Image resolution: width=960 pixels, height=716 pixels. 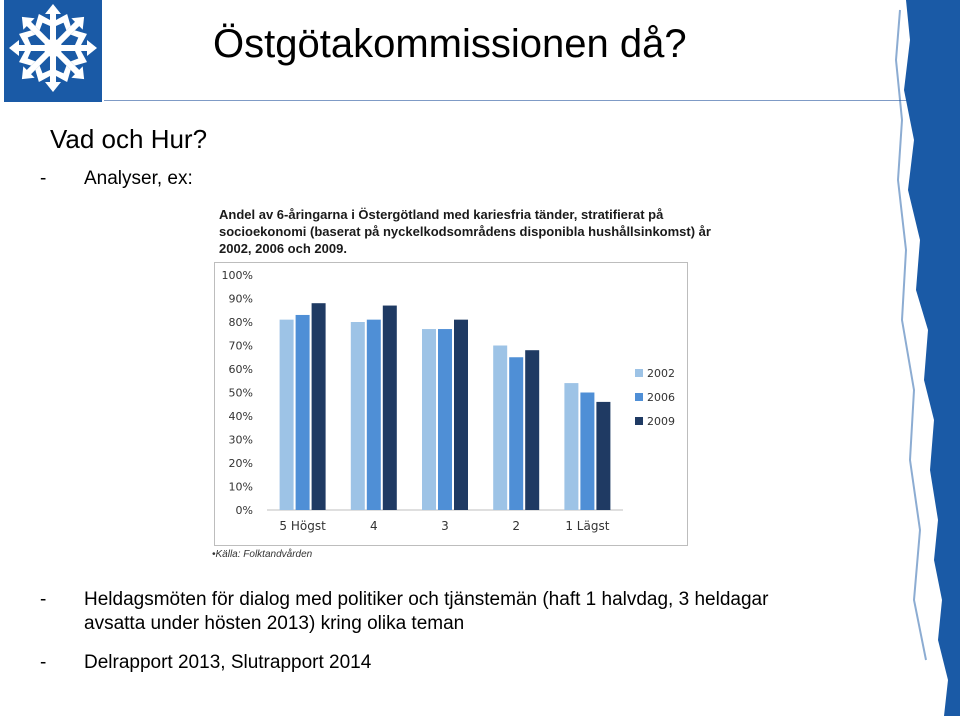 What do you see at coordinates (129, 139) in the screenshot?
I see `section-subheading: Vad och Hur?` at bounding box center [129, 139].